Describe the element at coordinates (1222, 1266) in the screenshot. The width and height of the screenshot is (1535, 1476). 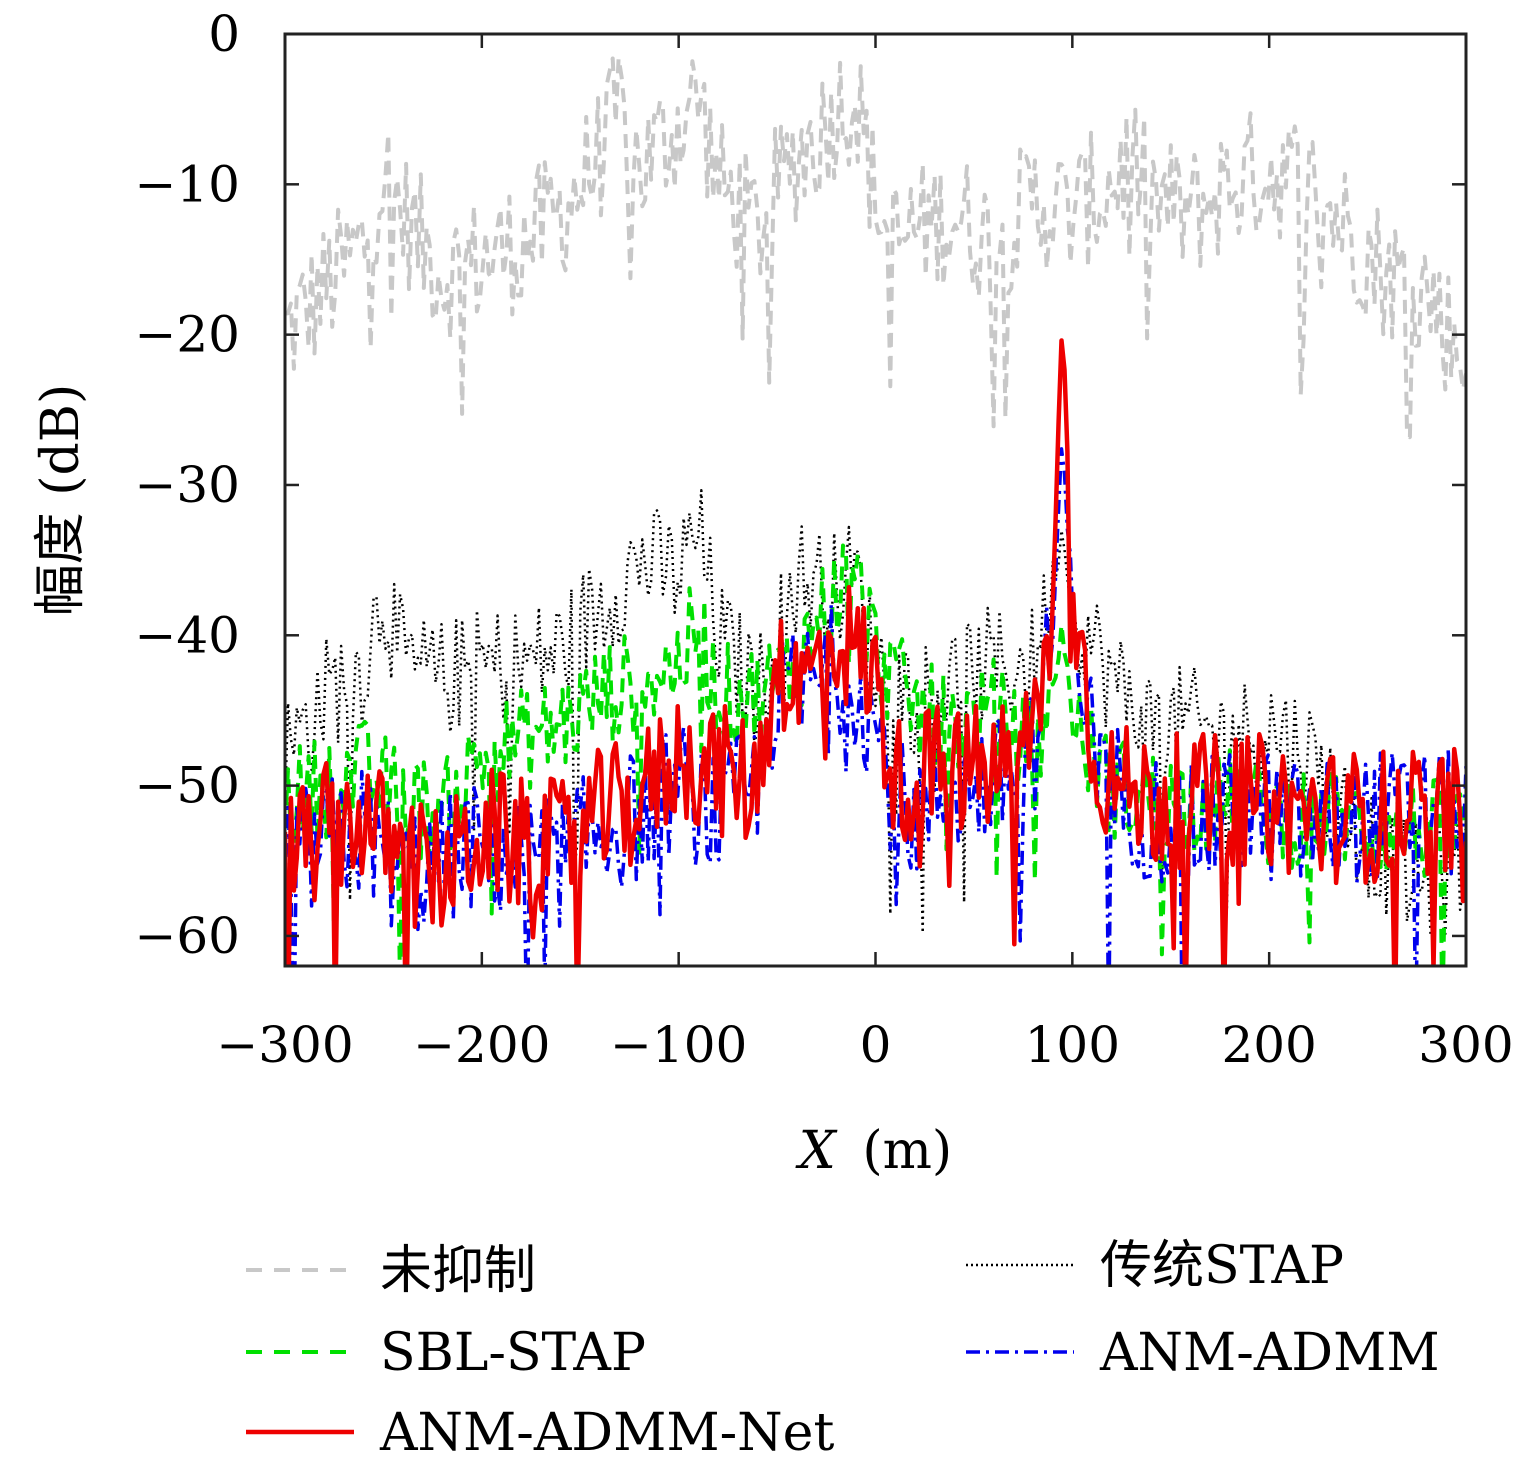
I see `legend-label: 传统STAP` at that location.